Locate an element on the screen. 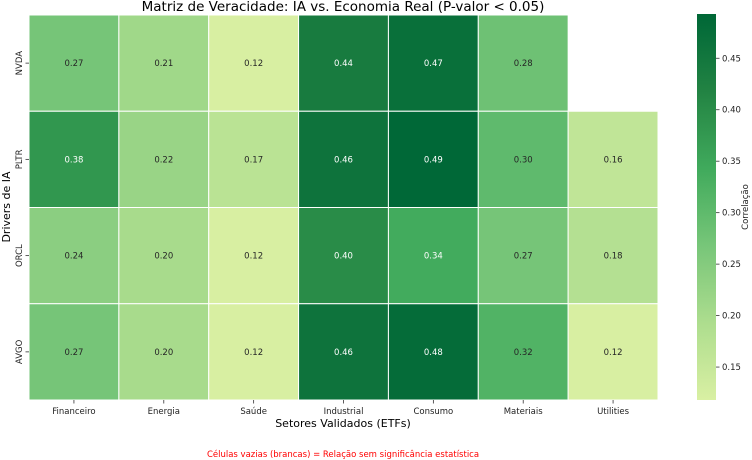 This screenshot has height=460, width=752. colorbar-tick-label: 0.40 is located at coordinates (731, 111).